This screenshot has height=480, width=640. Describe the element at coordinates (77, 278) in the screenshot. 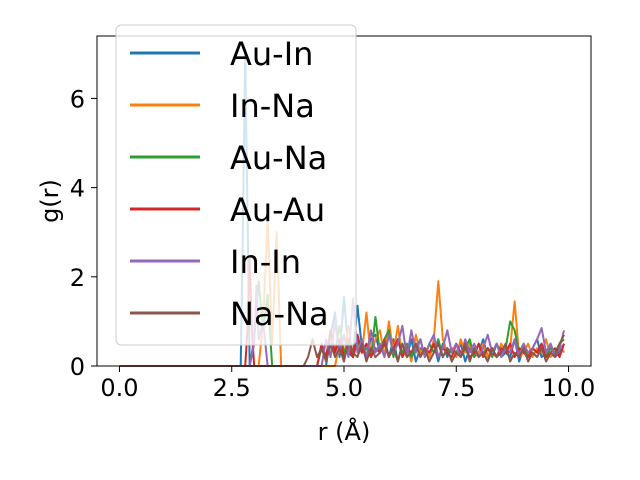

I see `y-tick-label: 2` at that location.